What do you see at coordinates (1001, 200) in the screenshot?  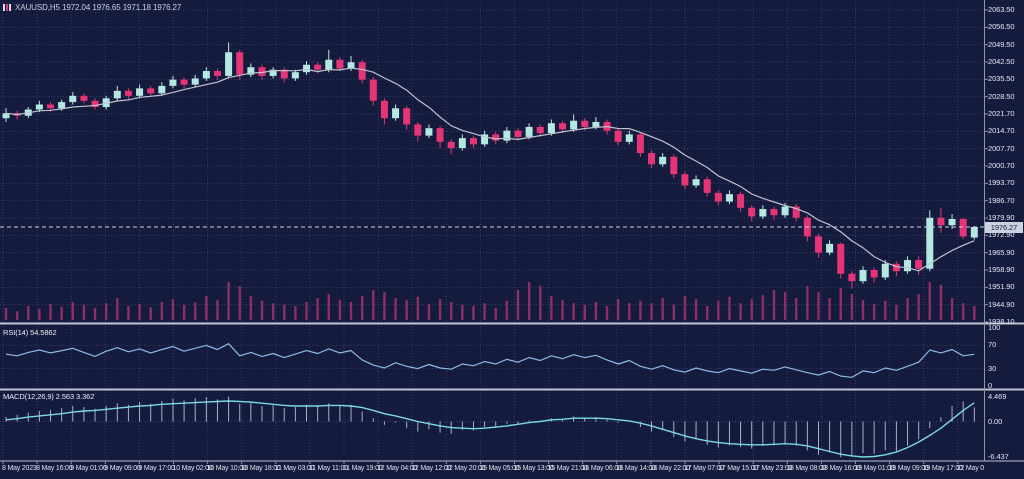 I see `price-axis-label: 1986.70` at bounding box center [1001, 200].